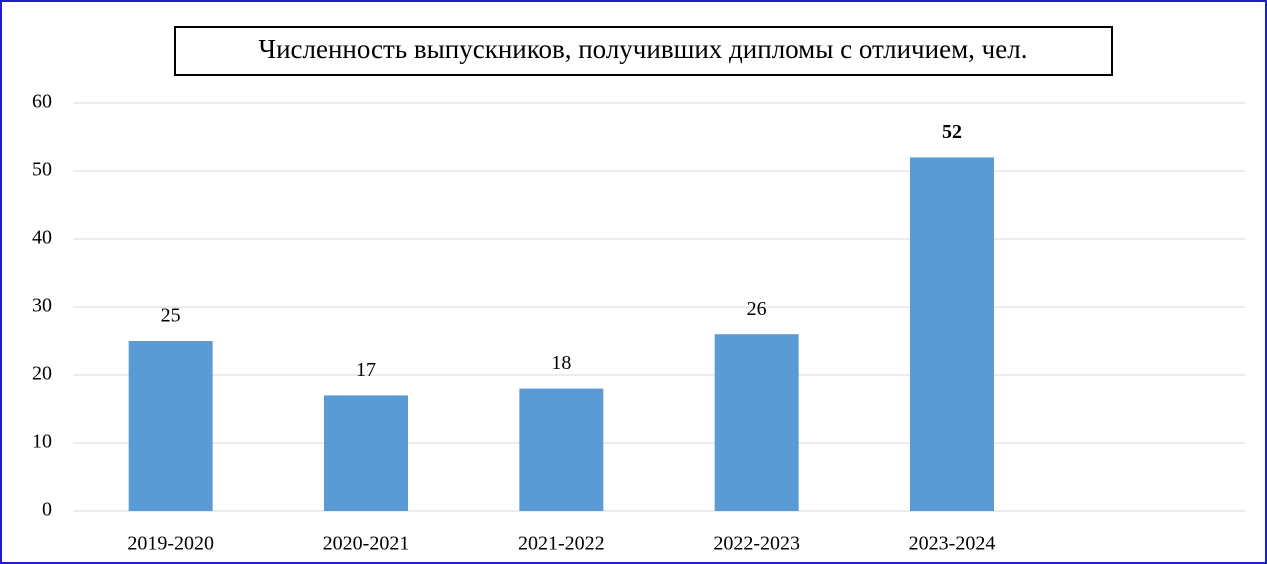 Image resolution: width=1267 pixels, height=564 pixels. What do you see at coordinates (952, 544) in the screenshot?
I see `x-tick-label: 2023-2024` at bounding box center [952, 544].